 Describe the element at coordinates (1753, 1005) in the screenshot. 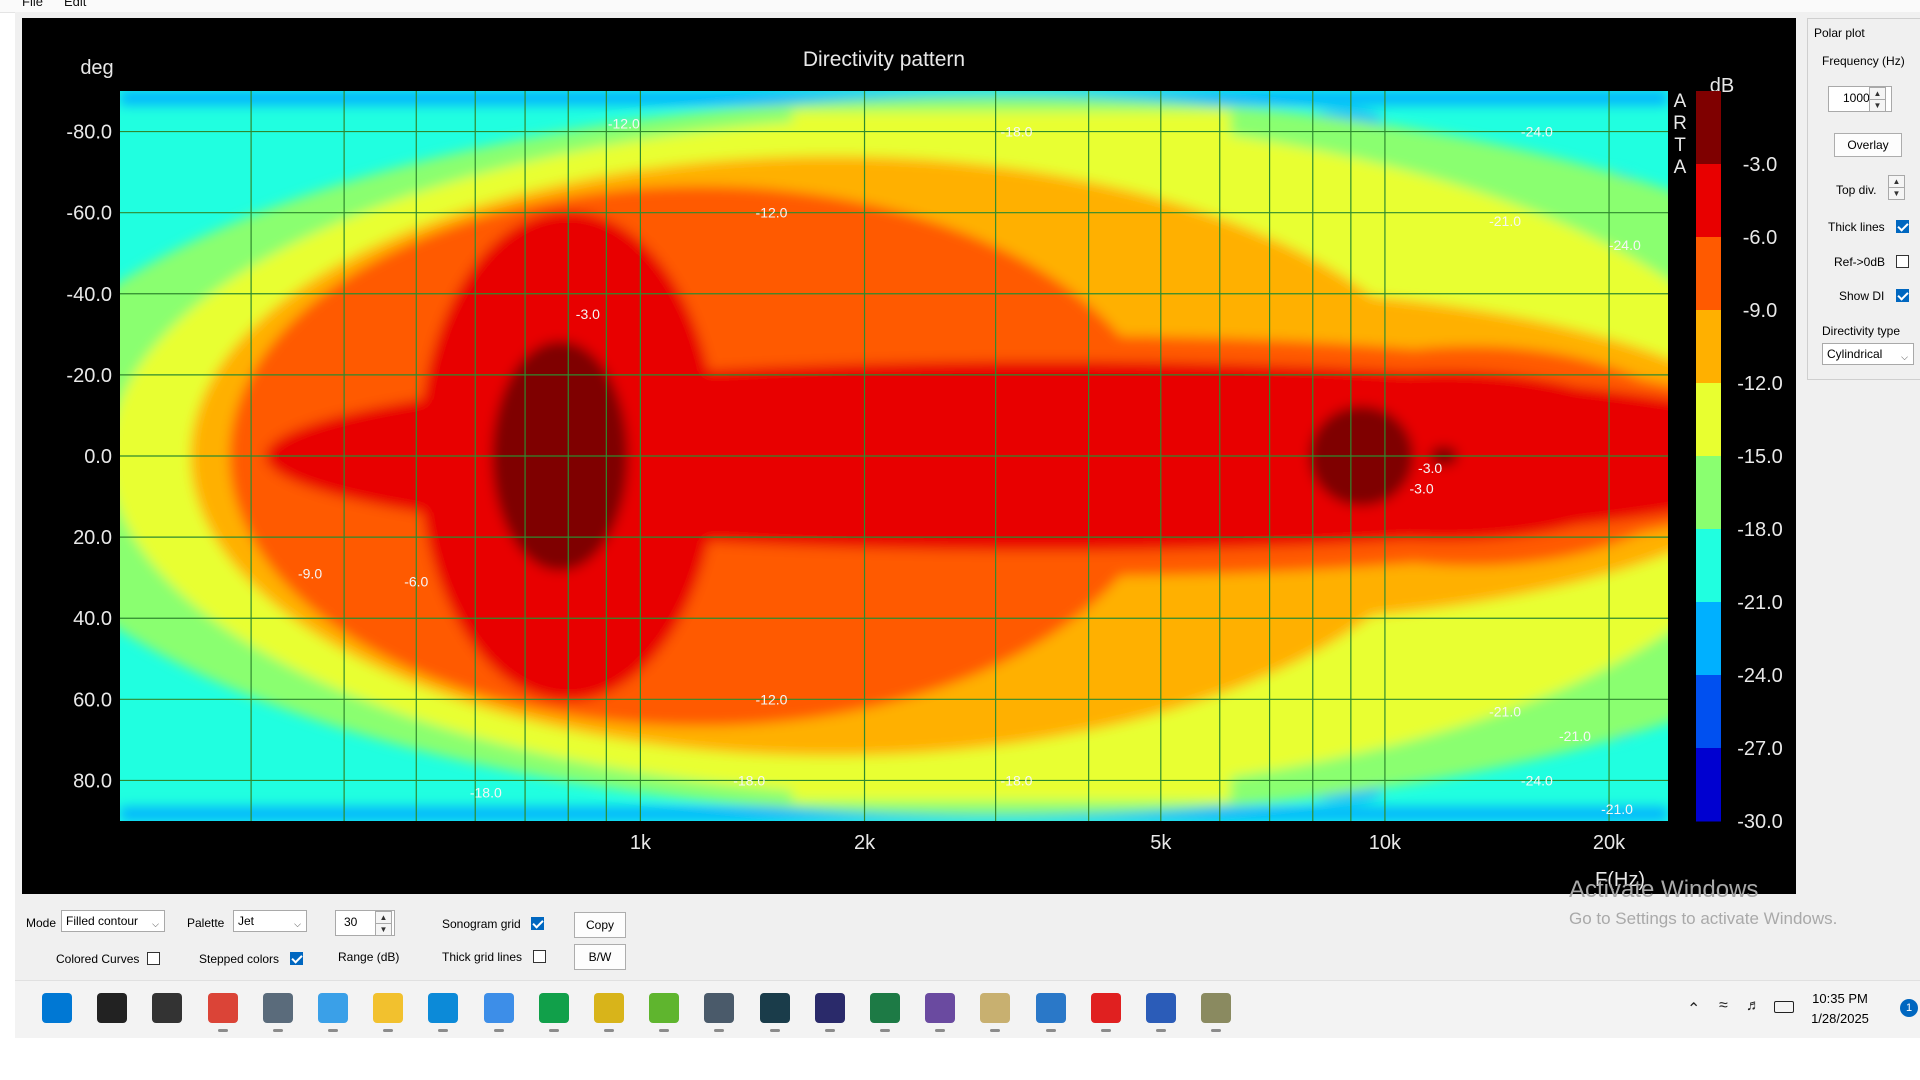

I see `volume-icon: ♬` at that location.